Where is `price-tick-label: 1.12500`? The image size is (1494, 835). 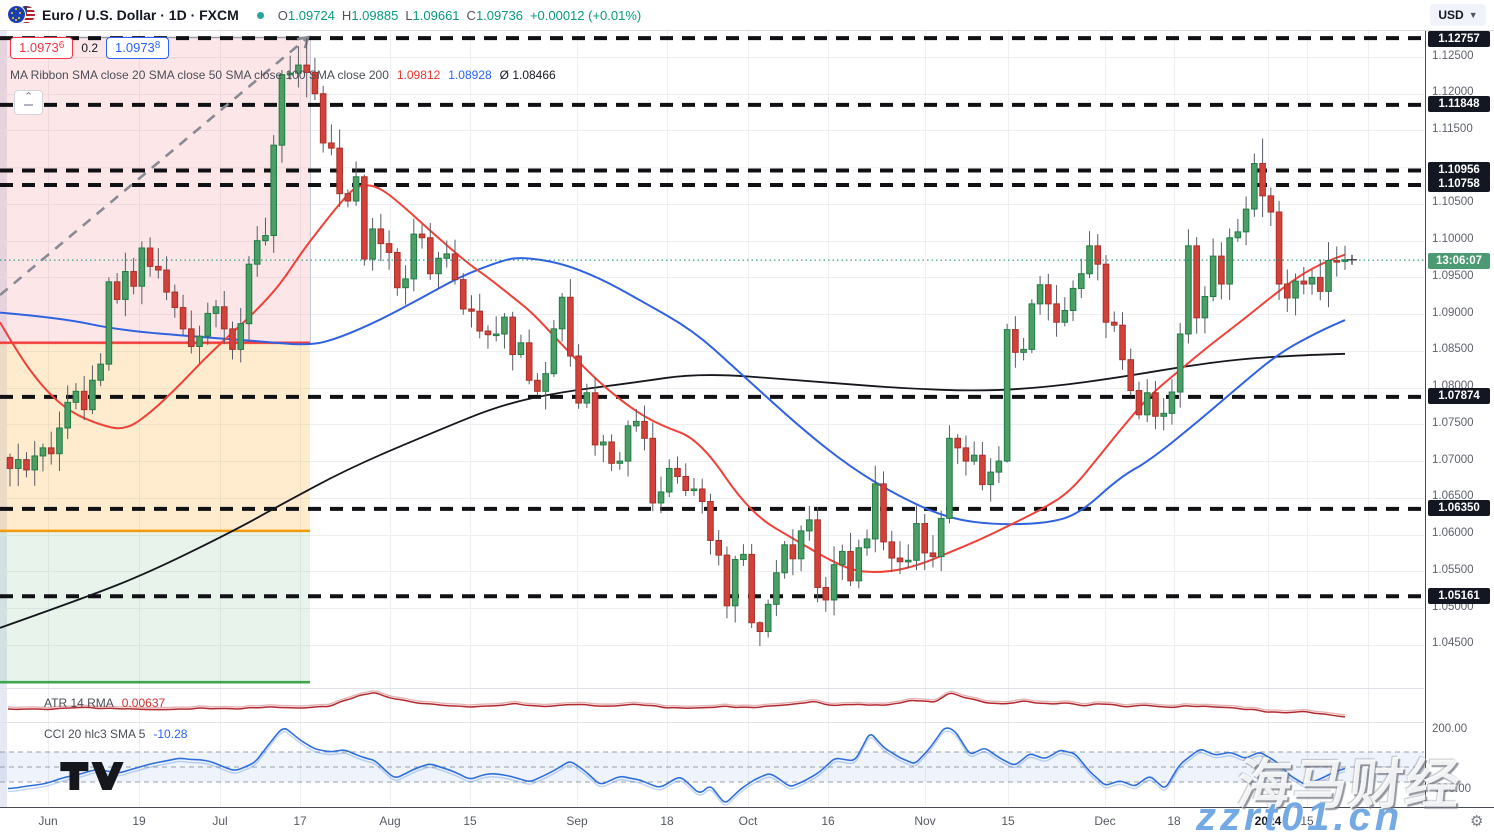
price-tick-label: 1.12500 is located at coordinates (1453, 55).